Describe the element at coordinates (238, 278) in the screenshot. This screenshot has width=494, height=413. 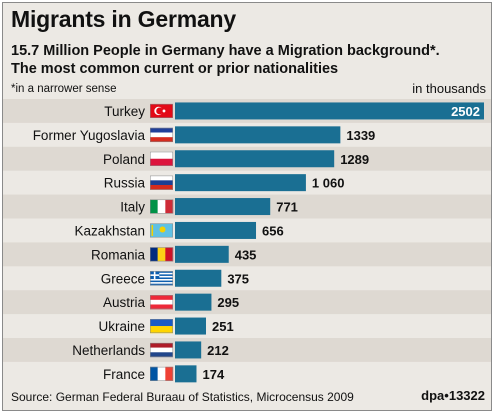
I see `value-label: 375` at that location.